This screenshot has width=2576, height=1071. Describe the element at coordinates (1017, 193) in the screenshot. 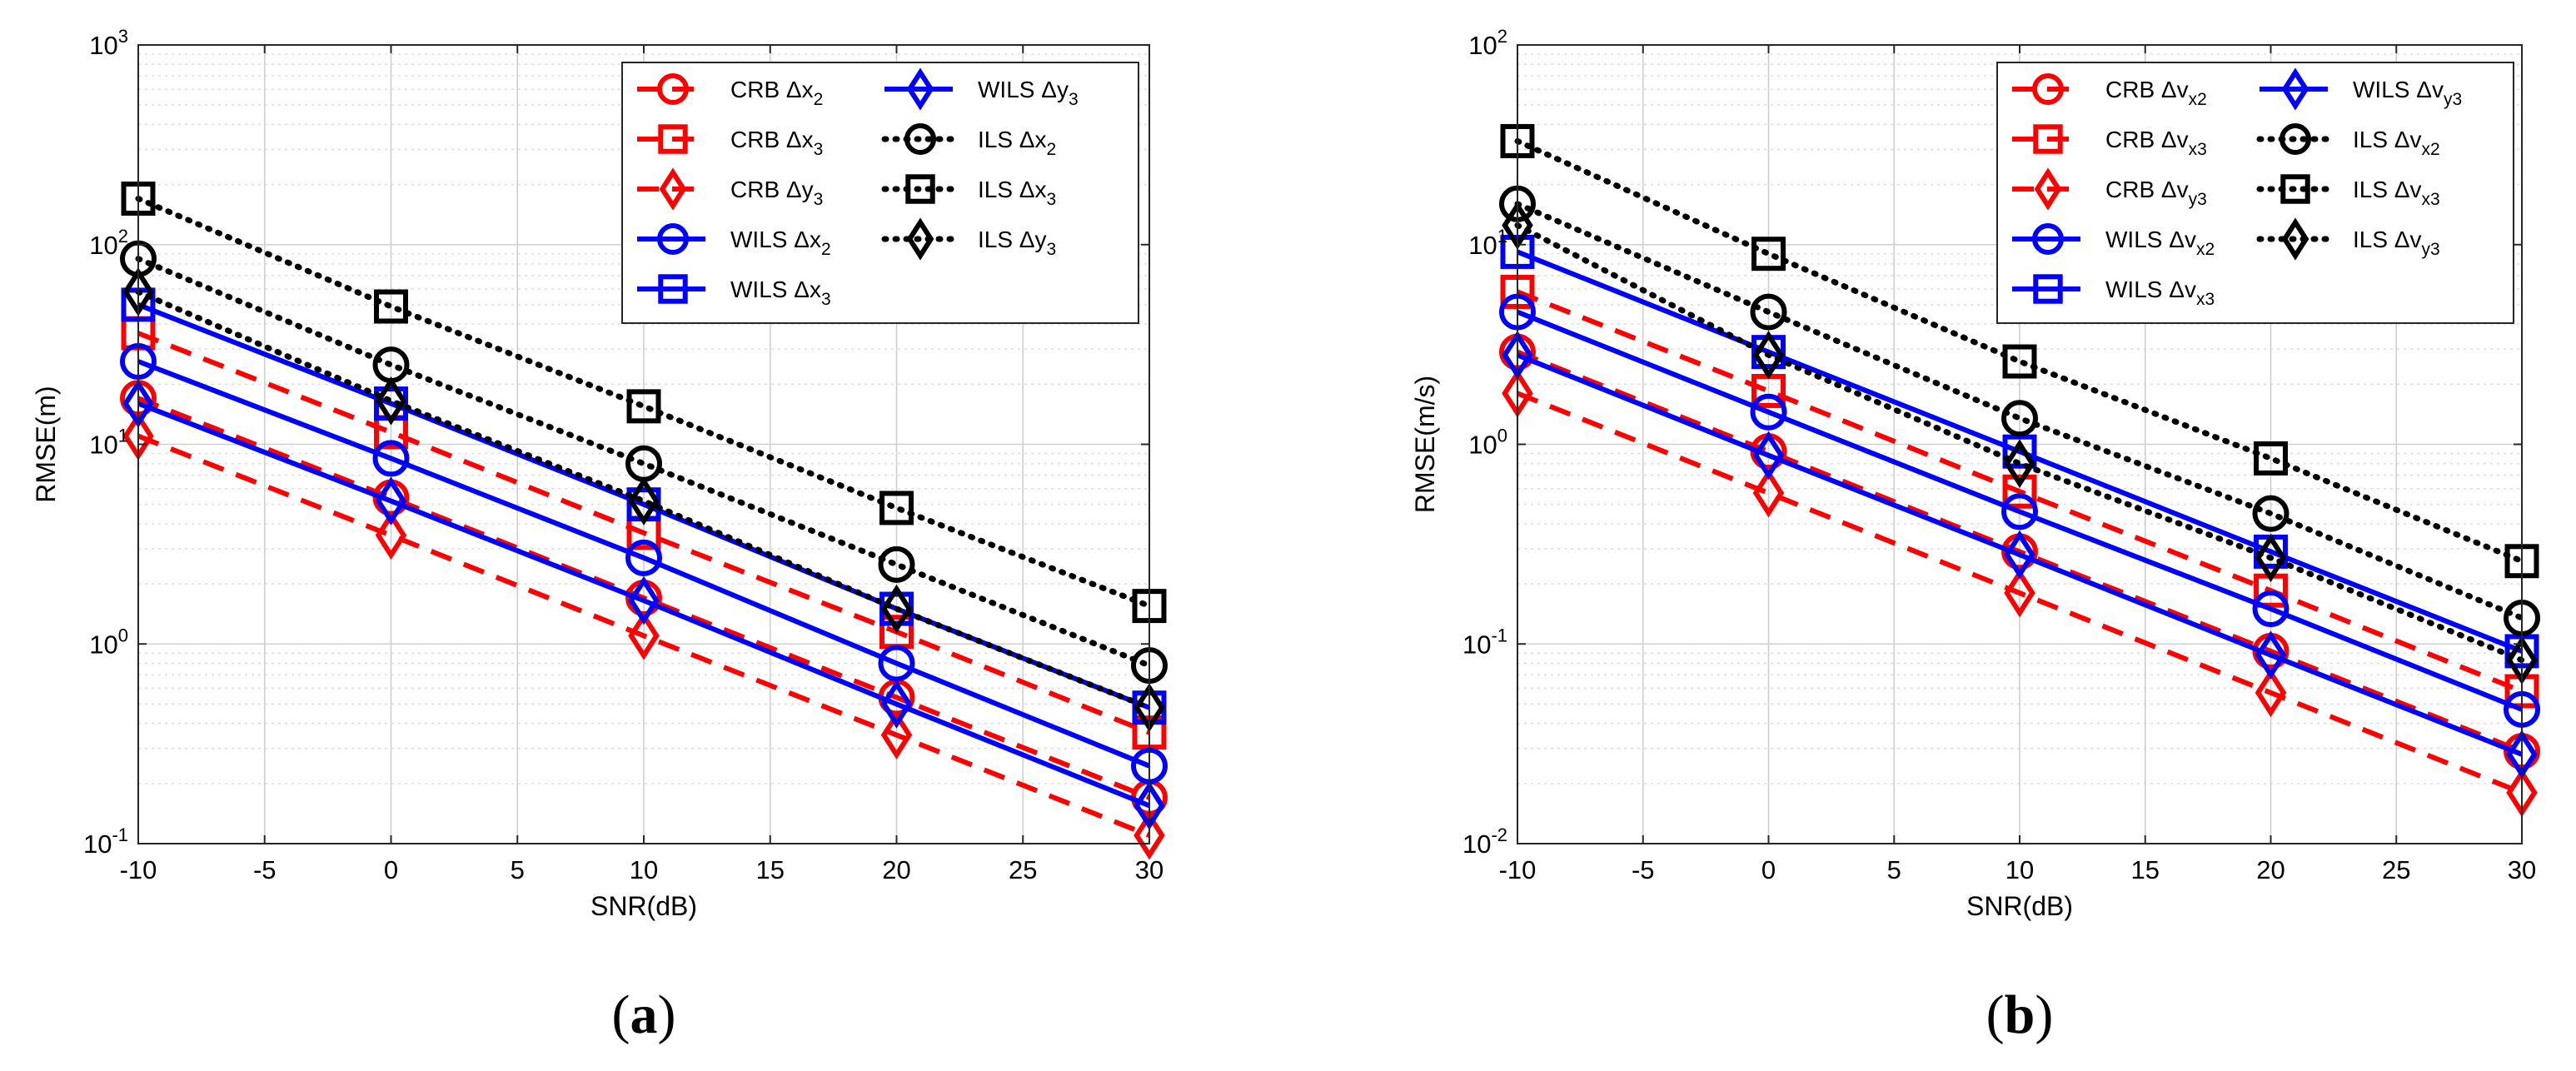

I see `legend-label: ILS Δx3` at that location.